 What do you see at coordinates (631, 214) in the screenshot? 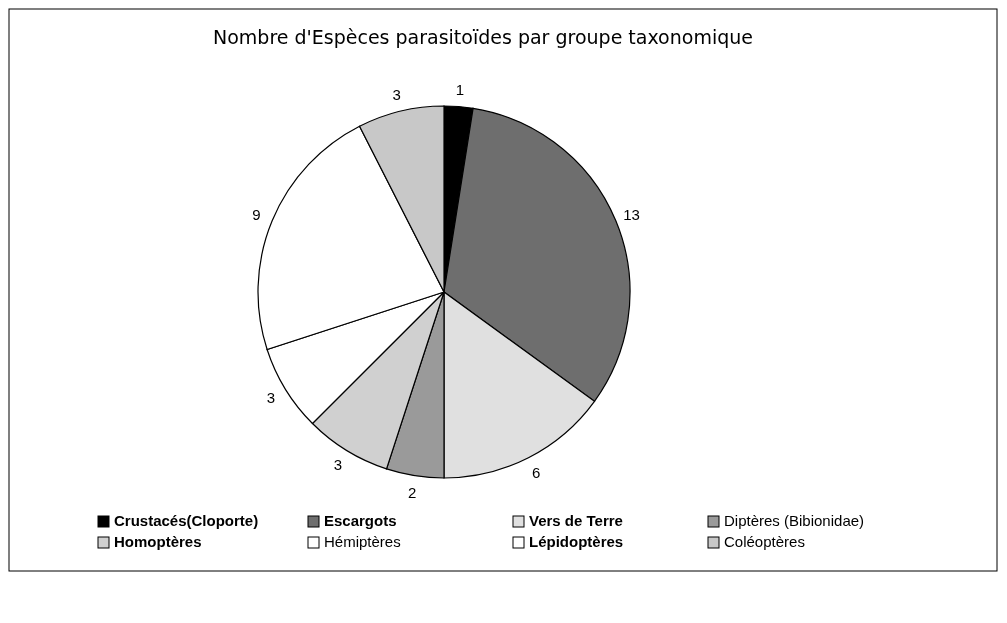
I see `data-label: 13` at bounding box center [631, 214].